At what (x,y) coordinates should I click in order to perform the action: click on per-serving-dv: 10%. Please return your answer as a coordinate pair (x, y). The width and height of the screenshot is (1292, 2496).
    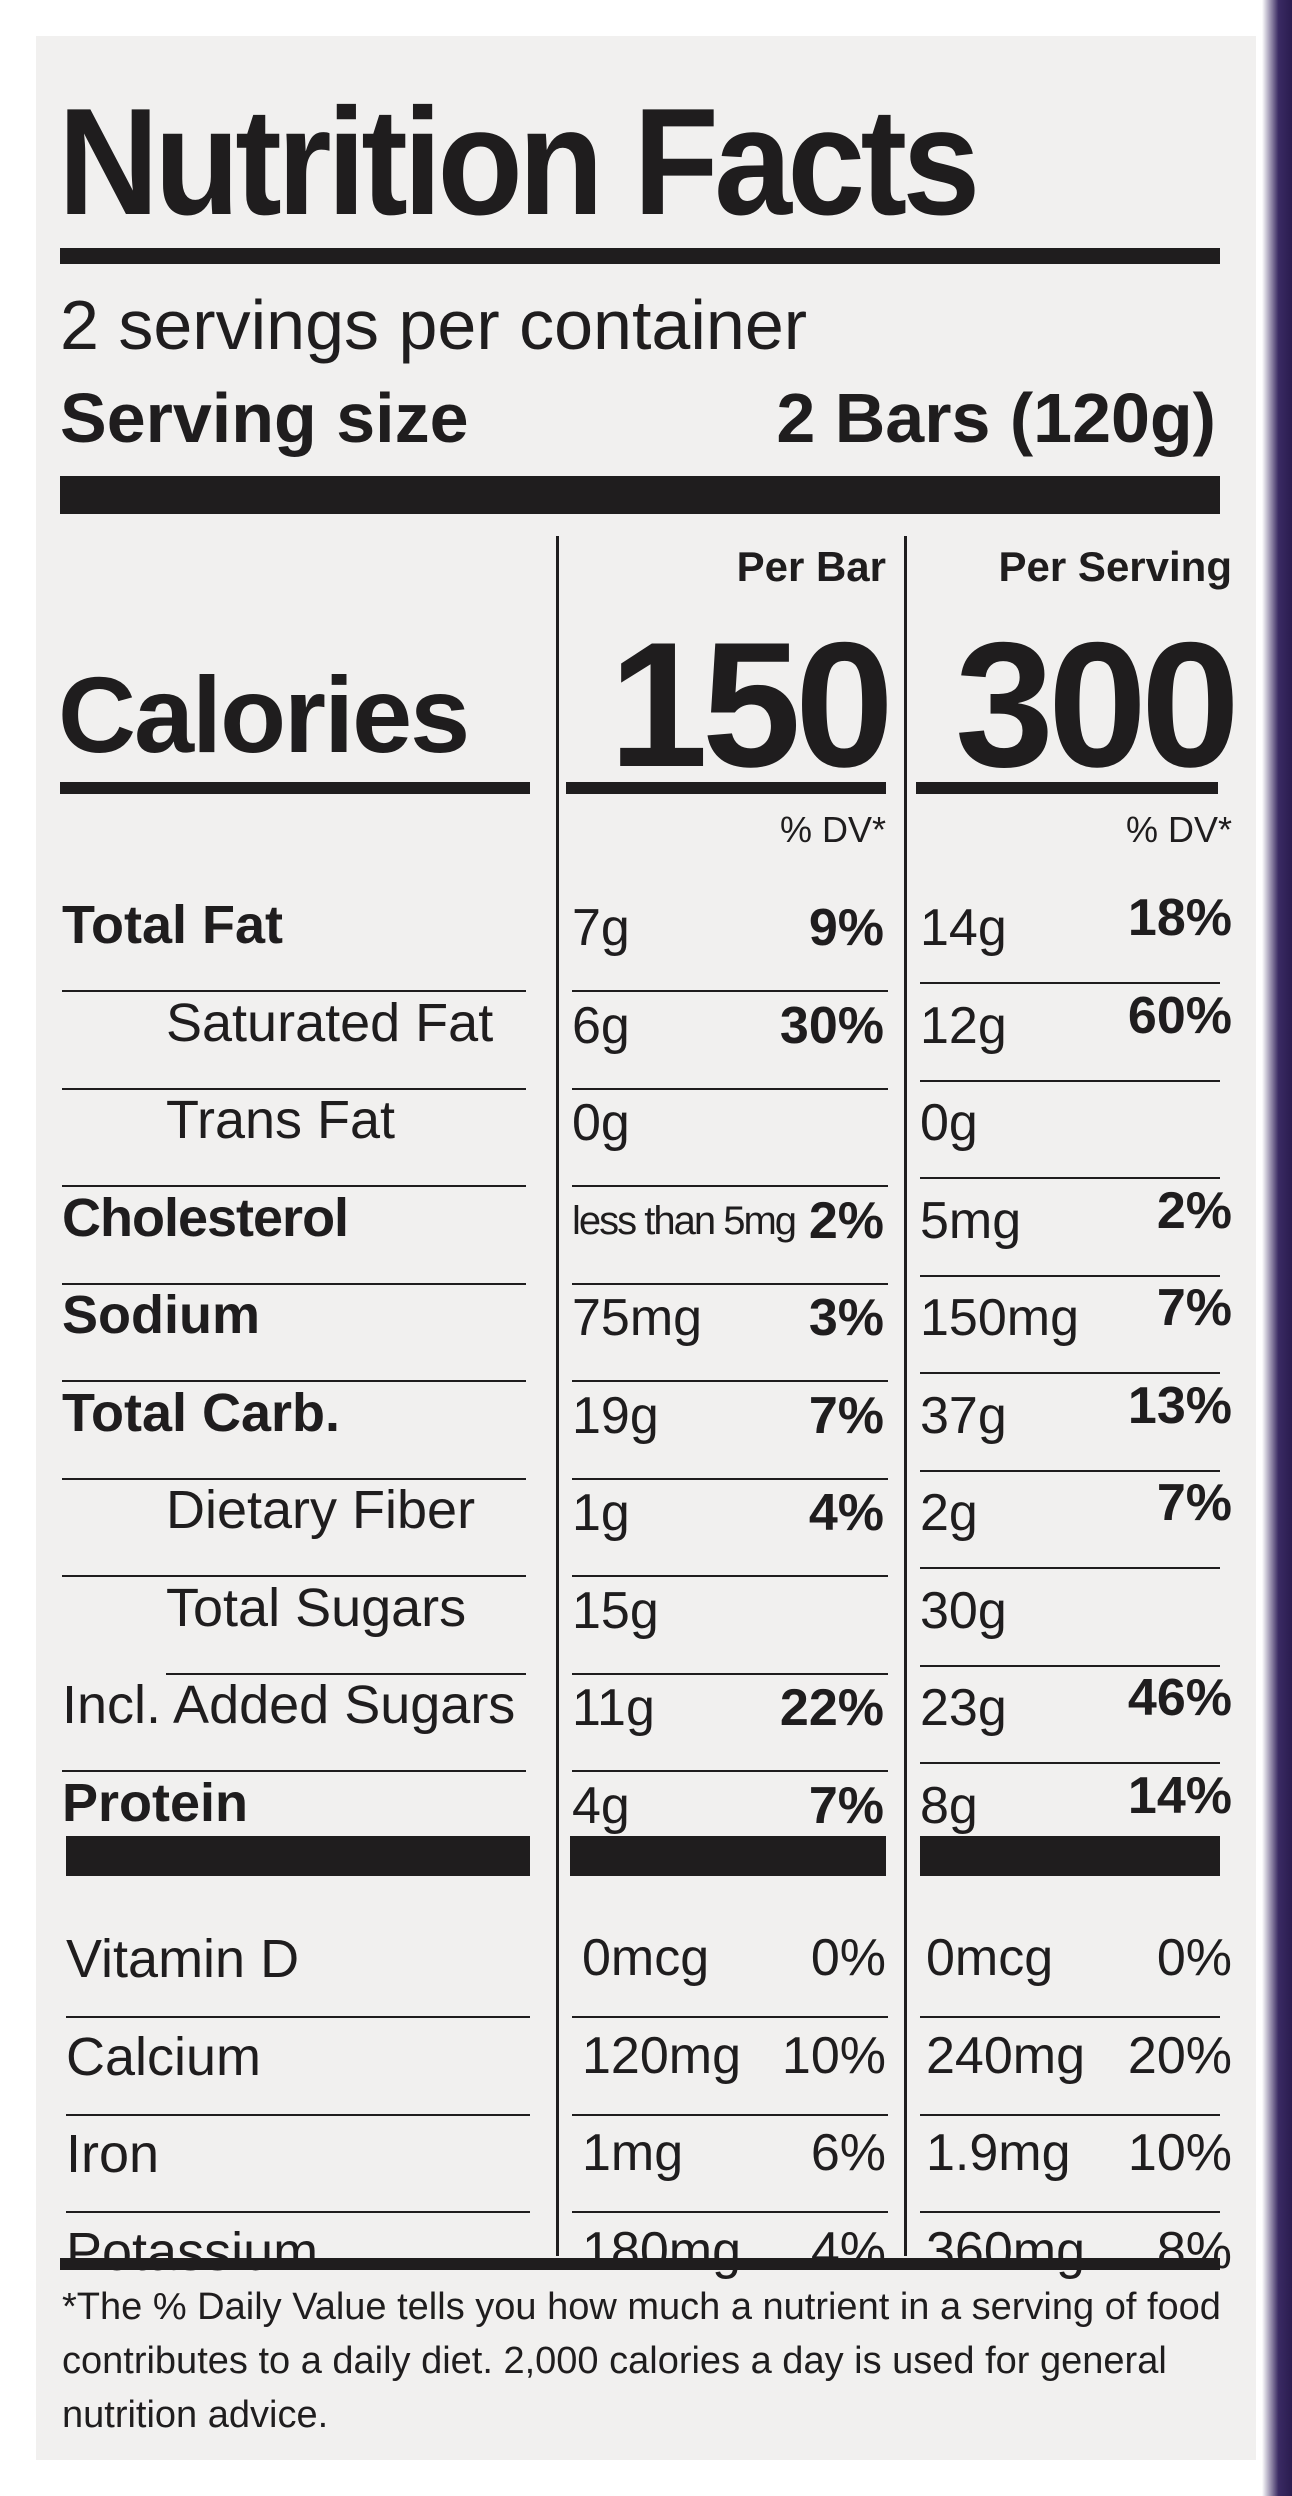
    Looking at the image, I should click on (1179, 2153).